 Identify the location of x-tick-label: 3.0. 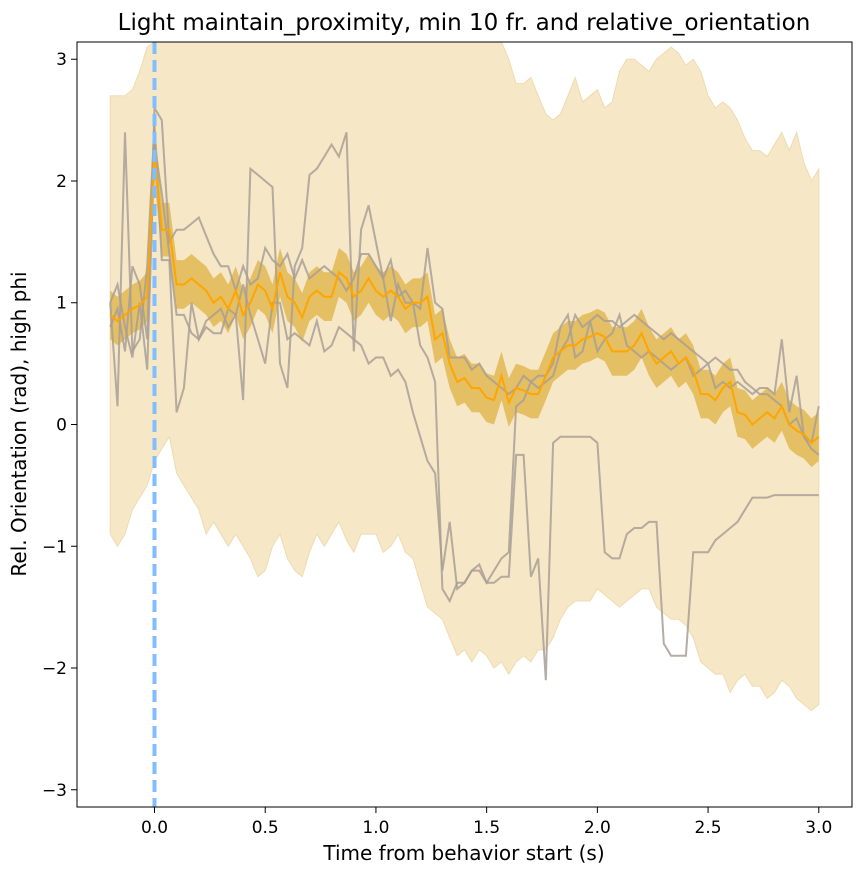
(818, 828).